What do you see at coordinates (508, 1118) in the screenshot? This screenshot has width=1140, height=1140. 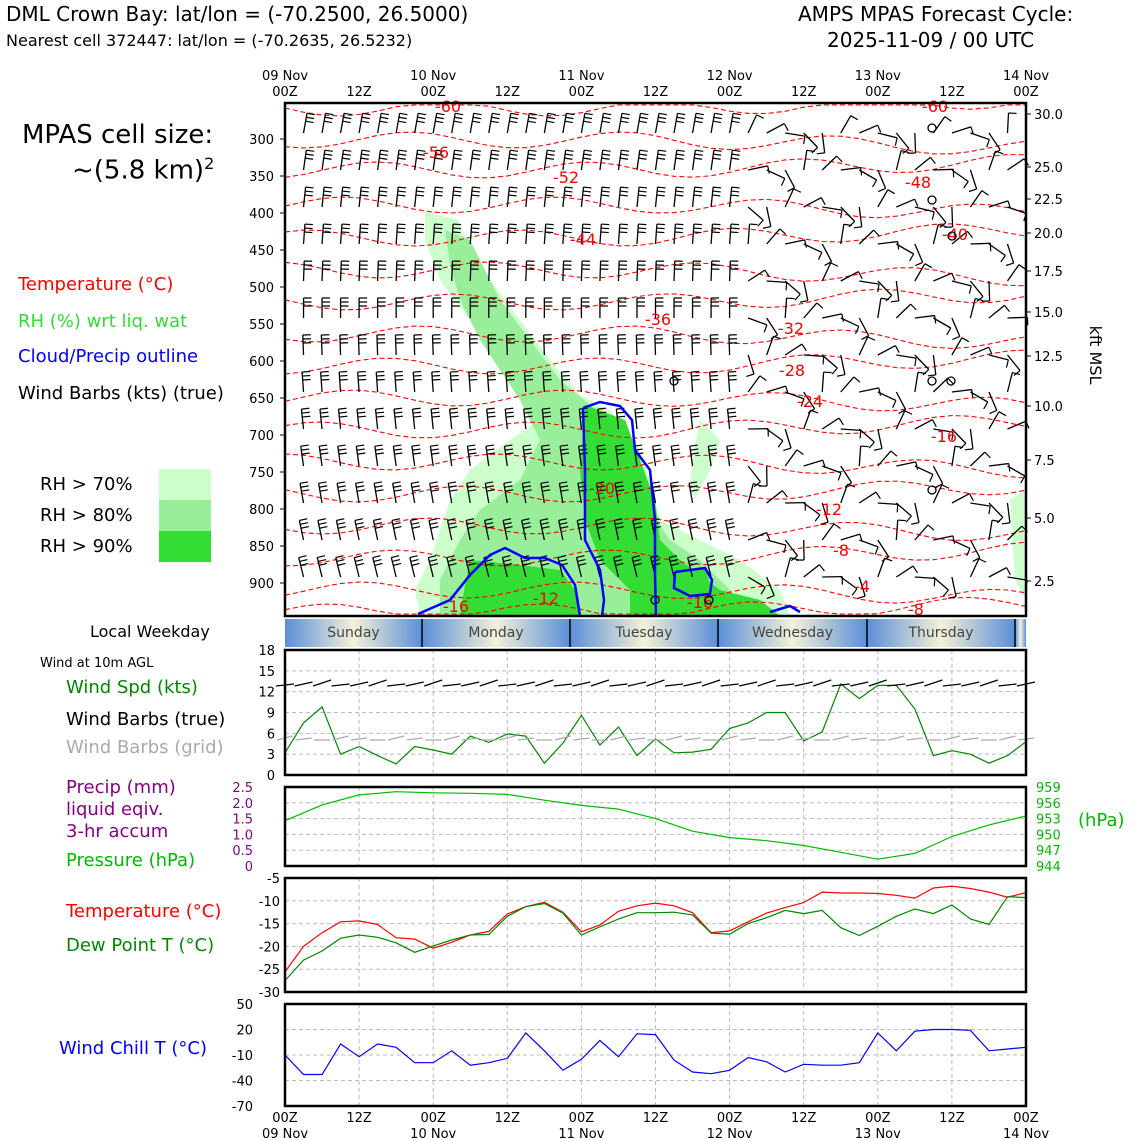 I see `bottom-hour-label: 12Z` at bounding box center [508, 1118].